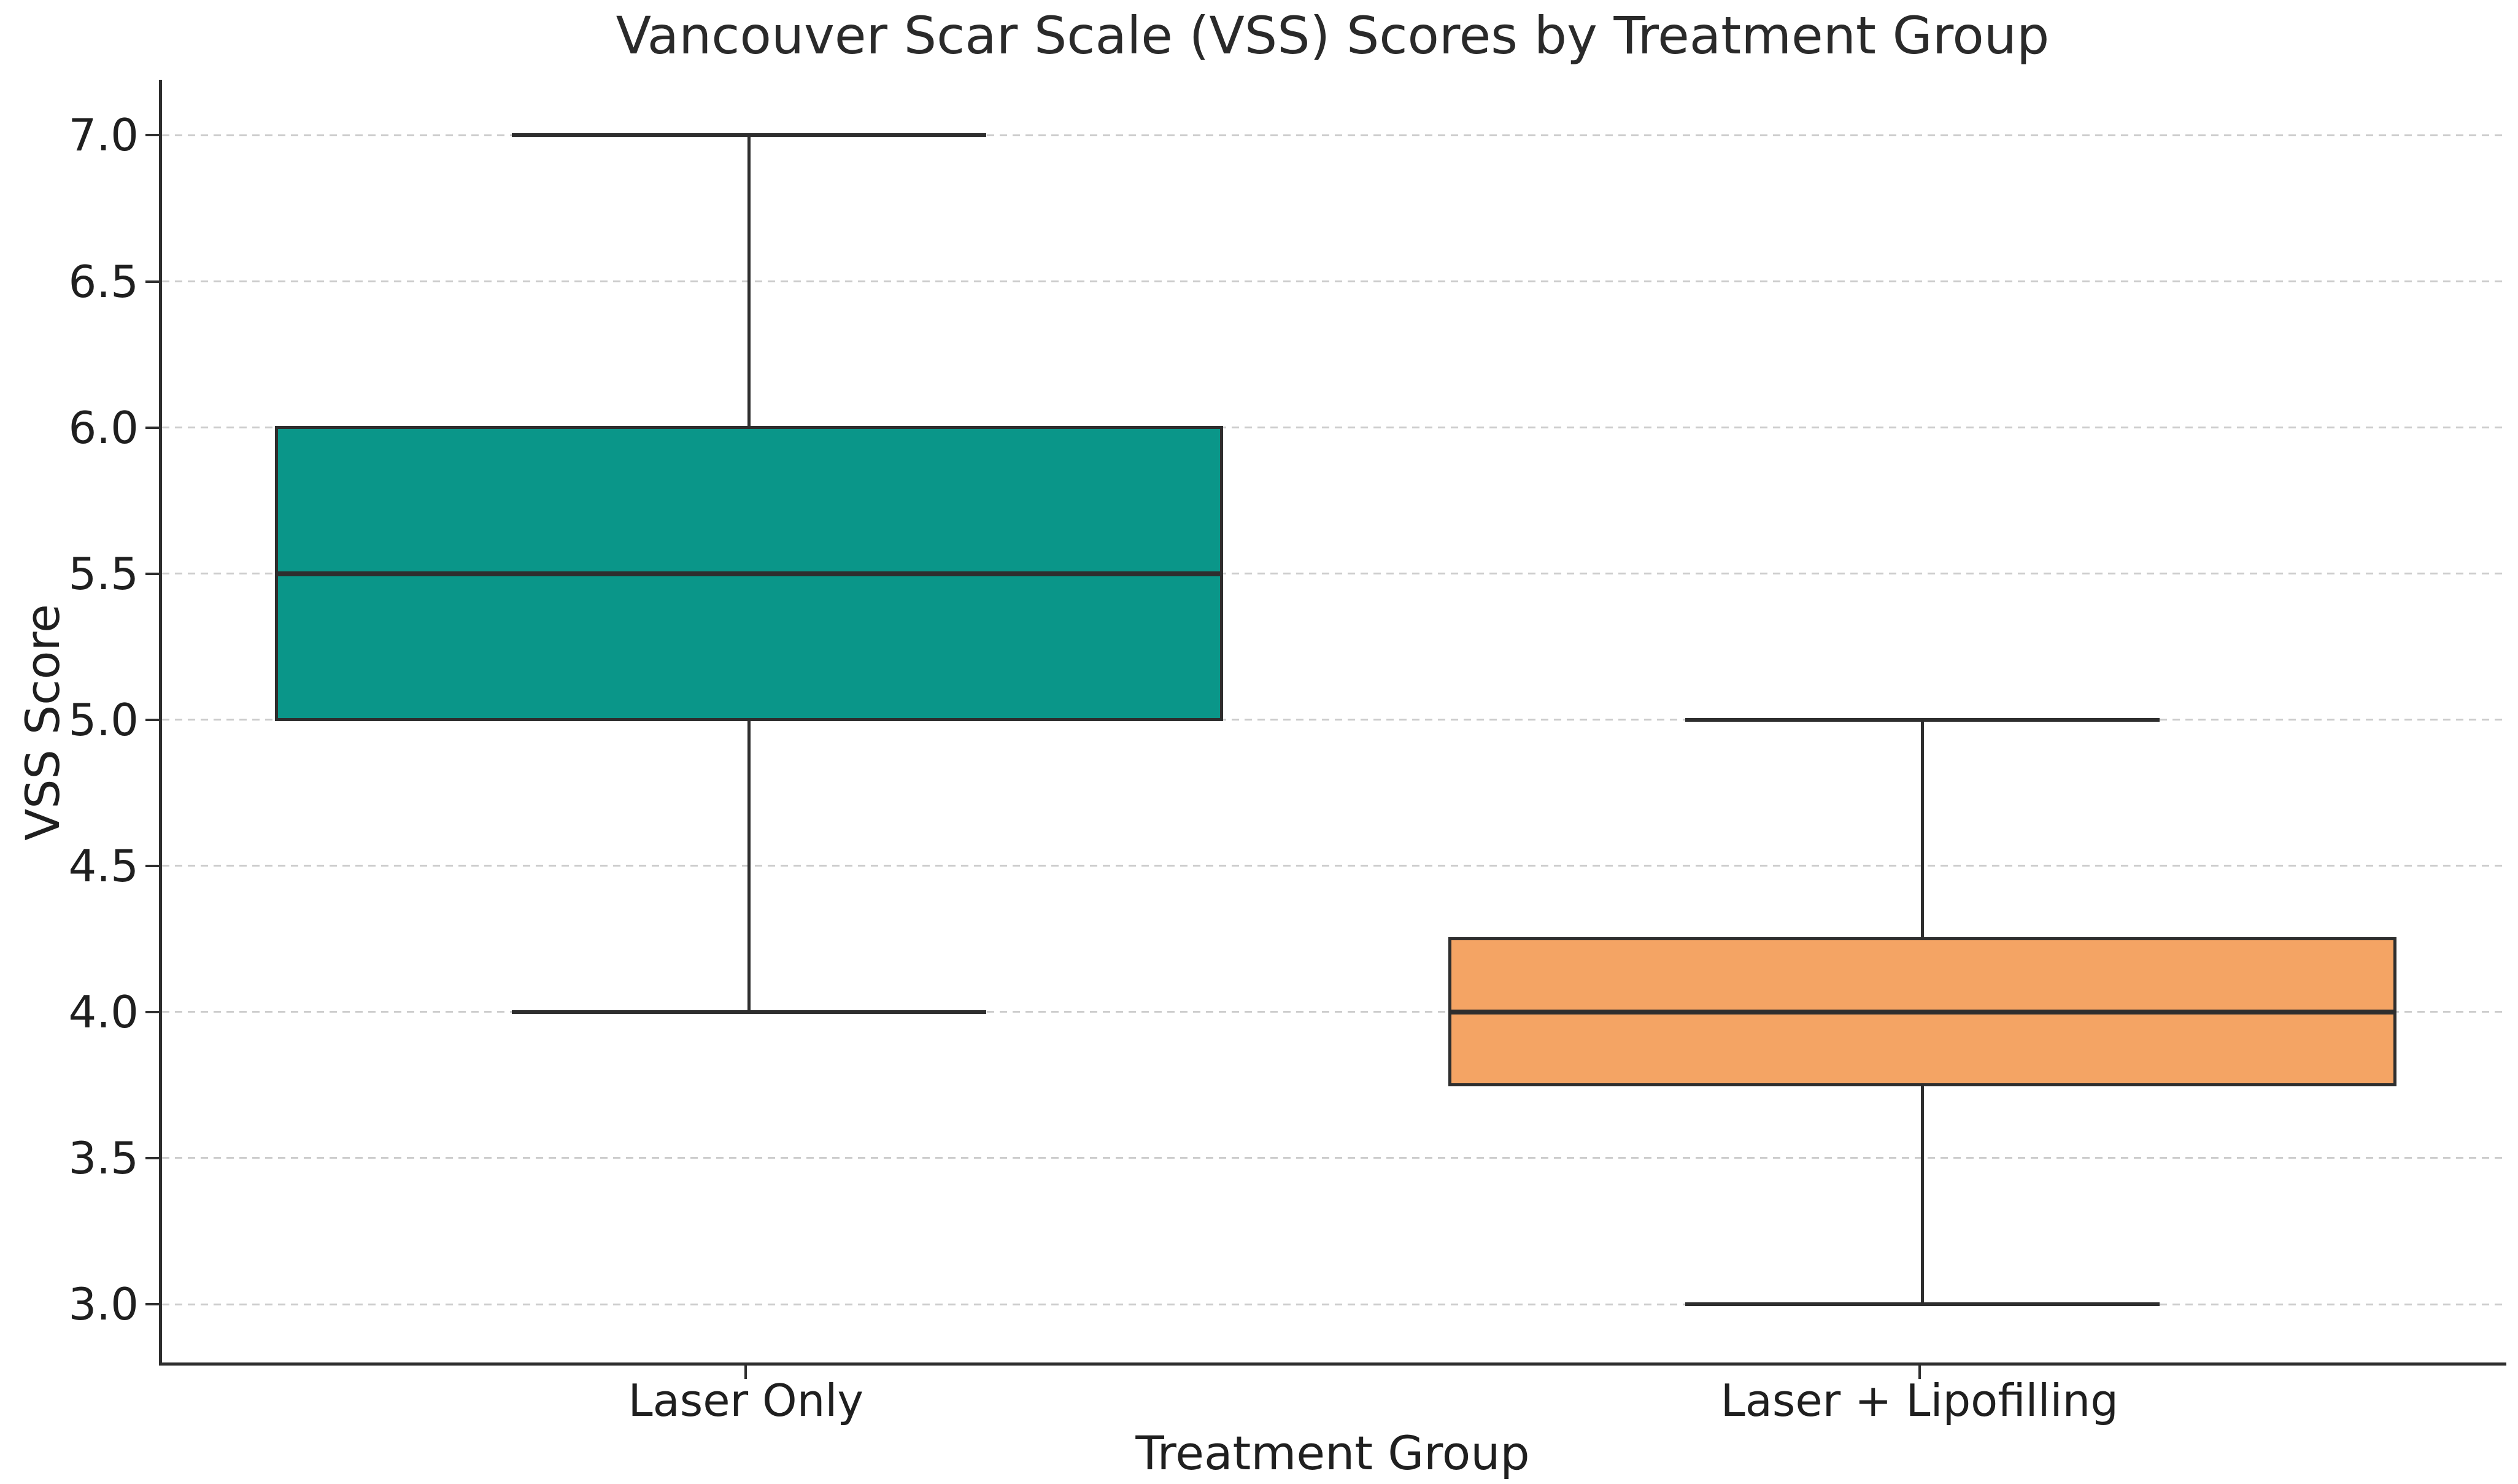 Image resolution: width=2518 pixels, height=1484 pixels. What do you see at coordinates (103, 1012) in the screenshot?
I see `y-tick-label: 4.0` at bounding box center [103, 1012].